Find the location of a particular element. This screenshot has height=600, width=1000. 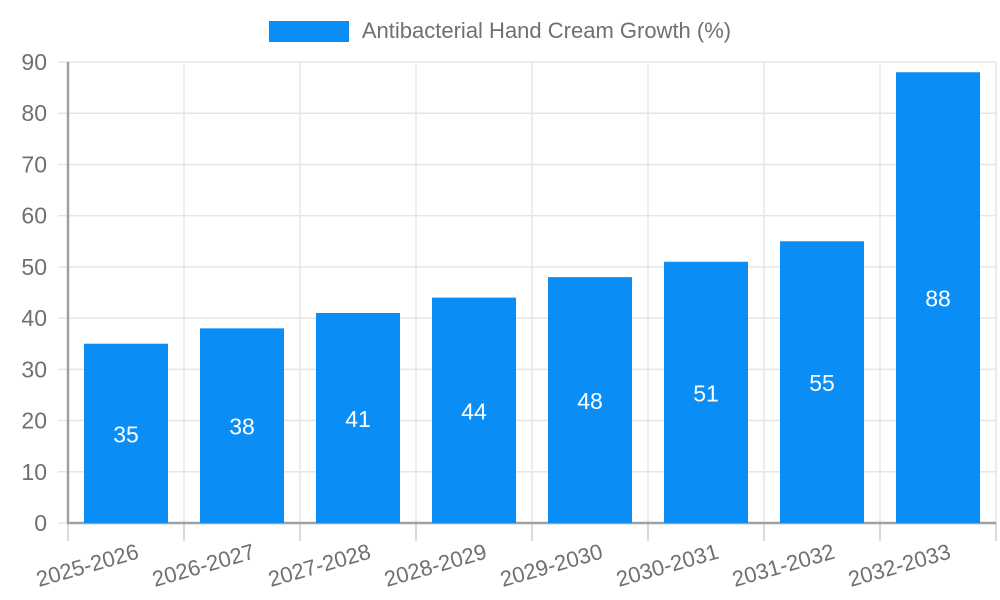

x-tick-label: 2025-2026 is located at coordinates (87, 565).